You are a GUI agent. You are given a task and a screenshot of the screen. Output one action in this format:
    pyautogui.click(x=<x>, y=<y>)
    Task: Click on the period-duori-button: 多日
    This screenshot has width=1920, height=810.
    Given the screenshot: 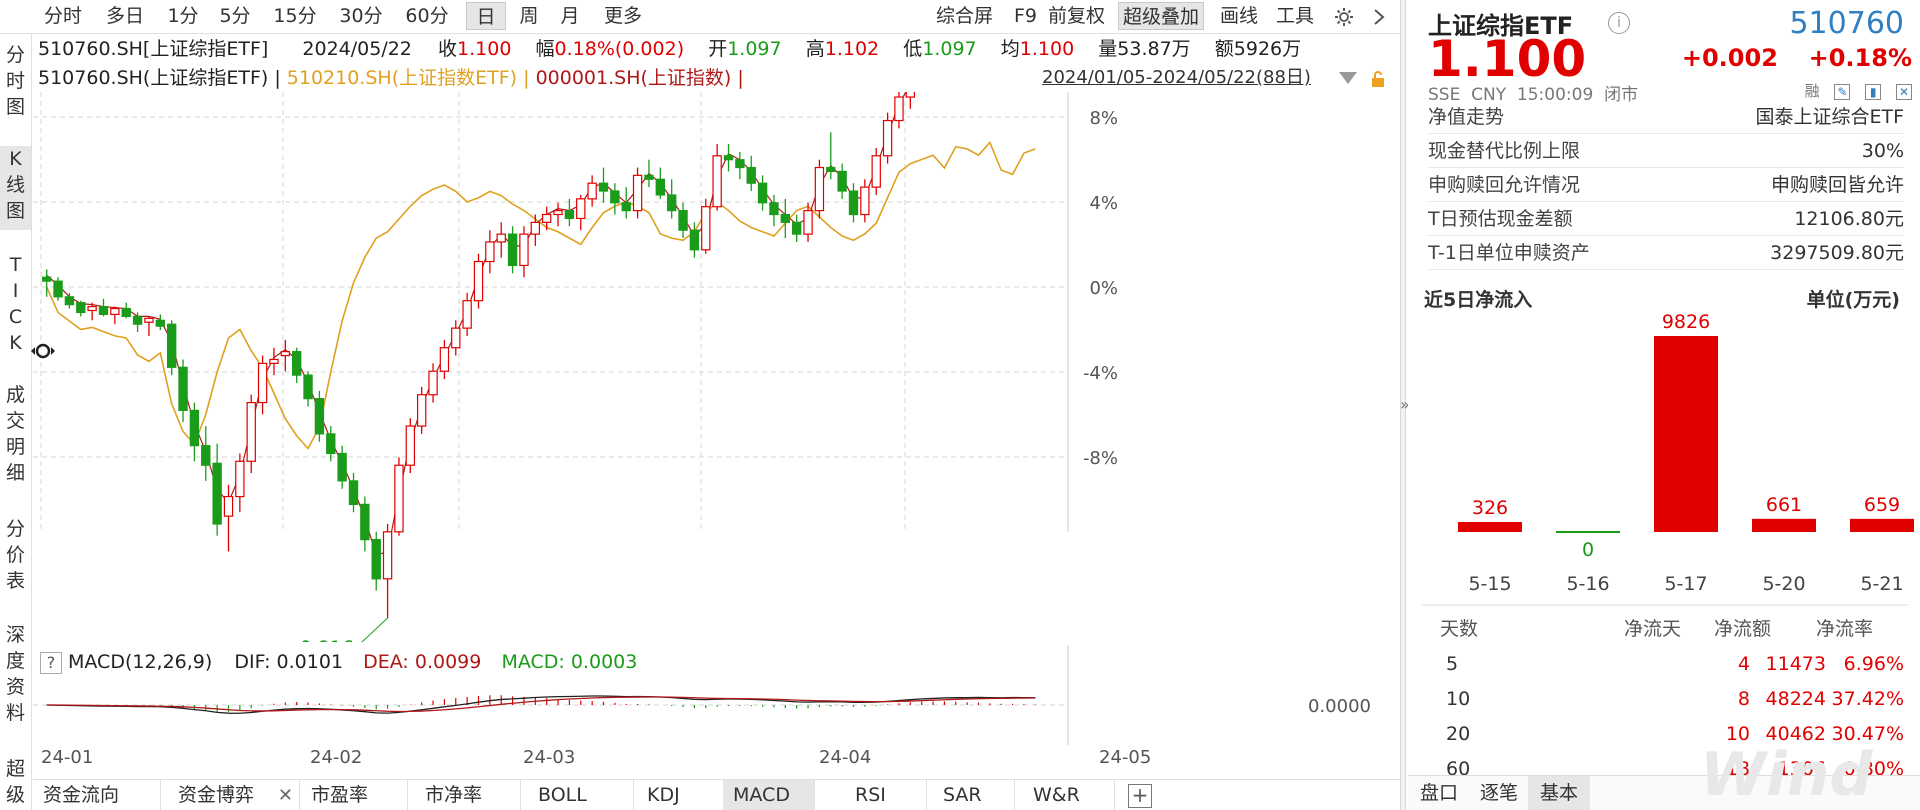 What is the action you would take?
    pyautogui.click(x=124, y=16)
    